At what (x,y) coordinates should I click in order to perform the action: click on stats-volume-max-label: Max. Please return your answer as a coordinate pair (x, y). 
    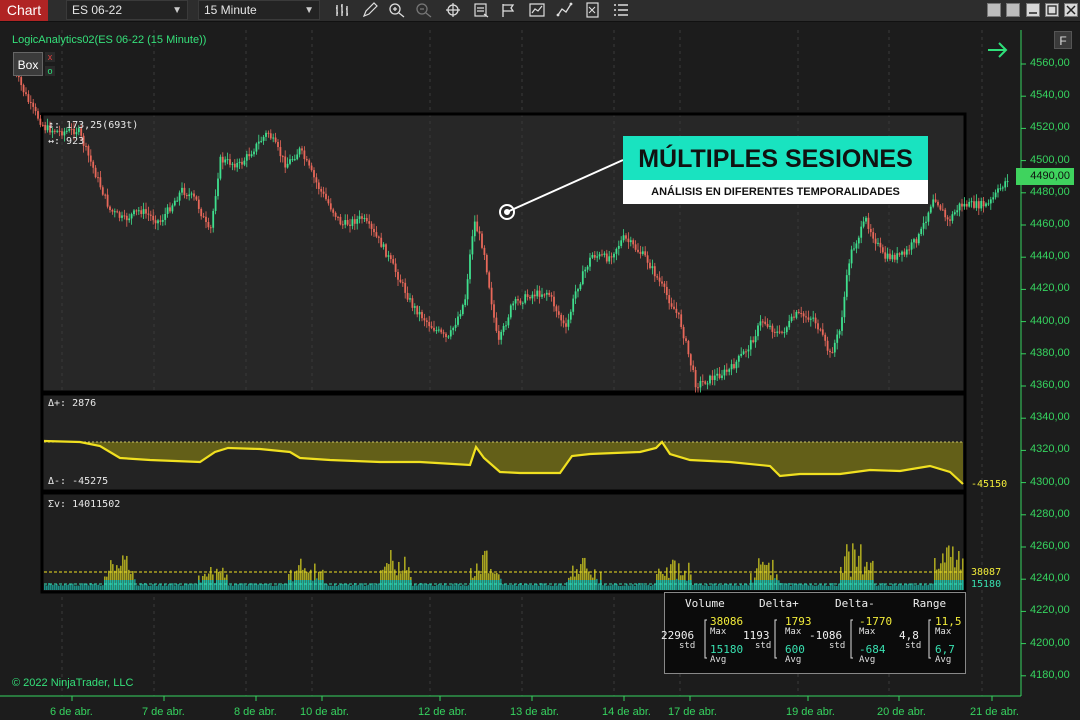
    Looking at the image, I should click on (718, 632).